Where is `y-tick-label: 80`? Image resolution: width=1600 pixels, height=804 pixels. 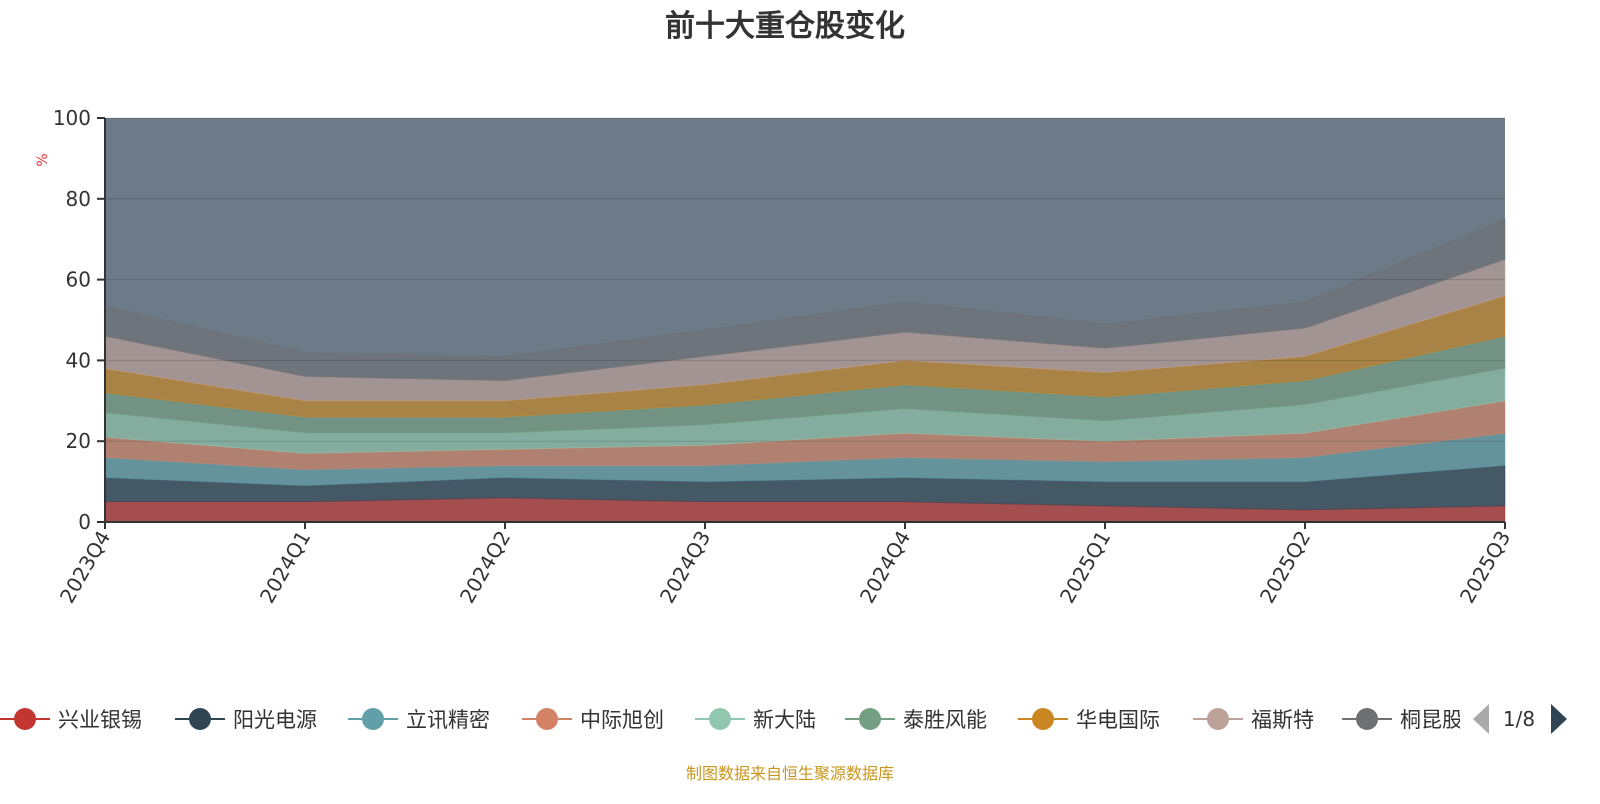
y-tick-label: 80 is located at coordinates (78, 199).